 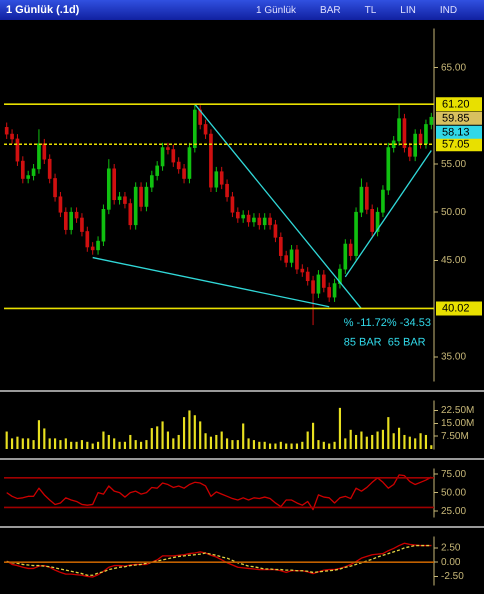 I want to click on text: 1 Günlük, so click(x=276, y=10).